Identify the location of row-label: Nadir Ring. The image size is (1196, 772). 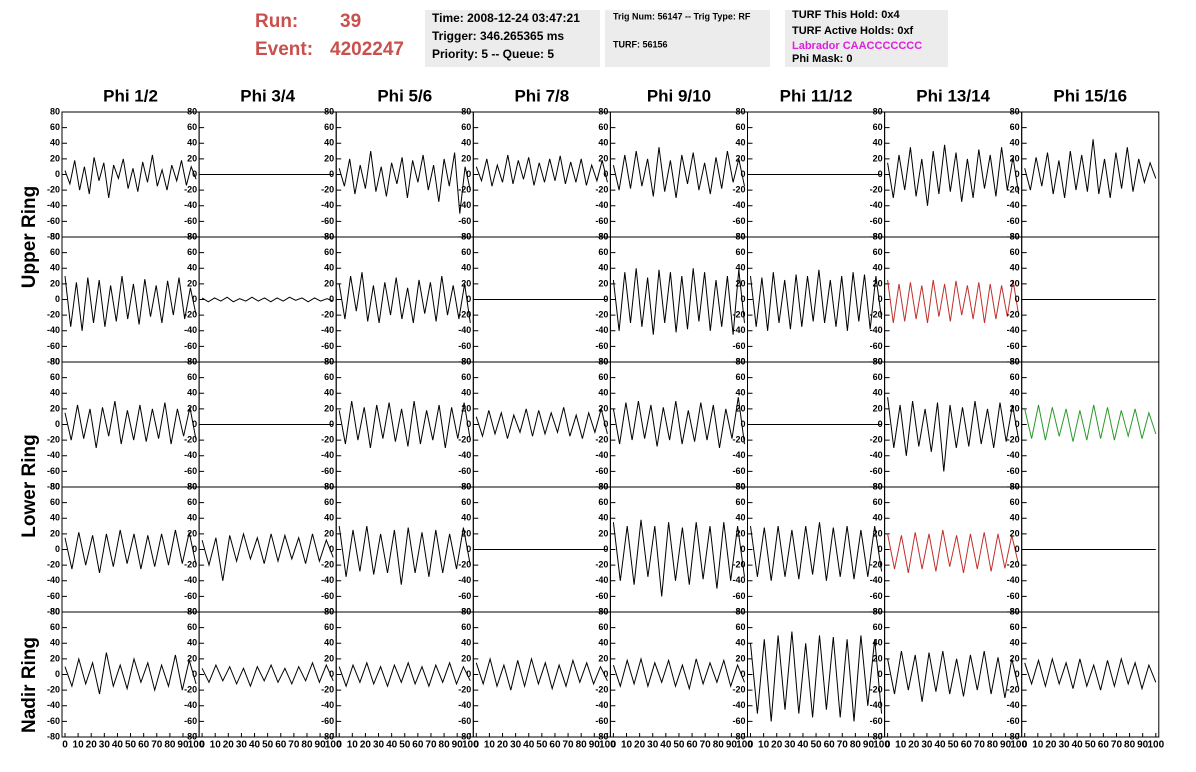
(29, 685).